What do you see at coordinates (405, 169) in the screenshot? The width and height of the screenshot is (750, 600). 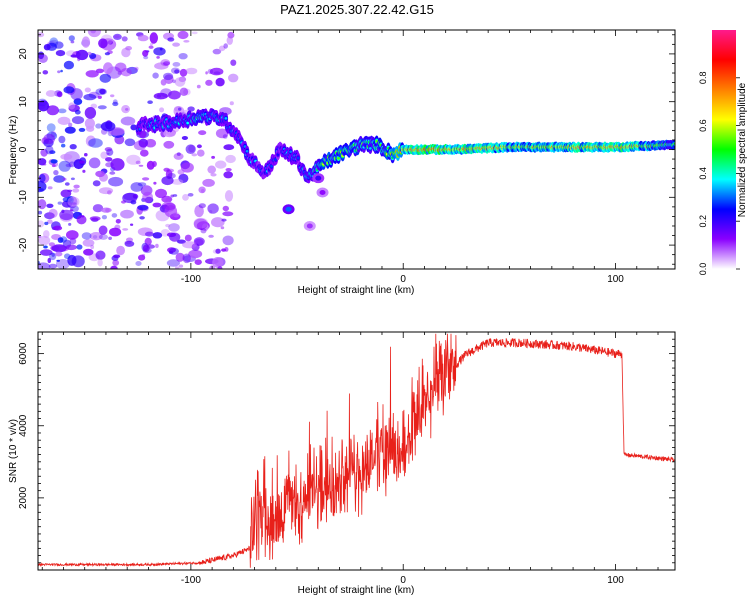 I see `spectrogram-ridge` at bounding box center [405, 169].